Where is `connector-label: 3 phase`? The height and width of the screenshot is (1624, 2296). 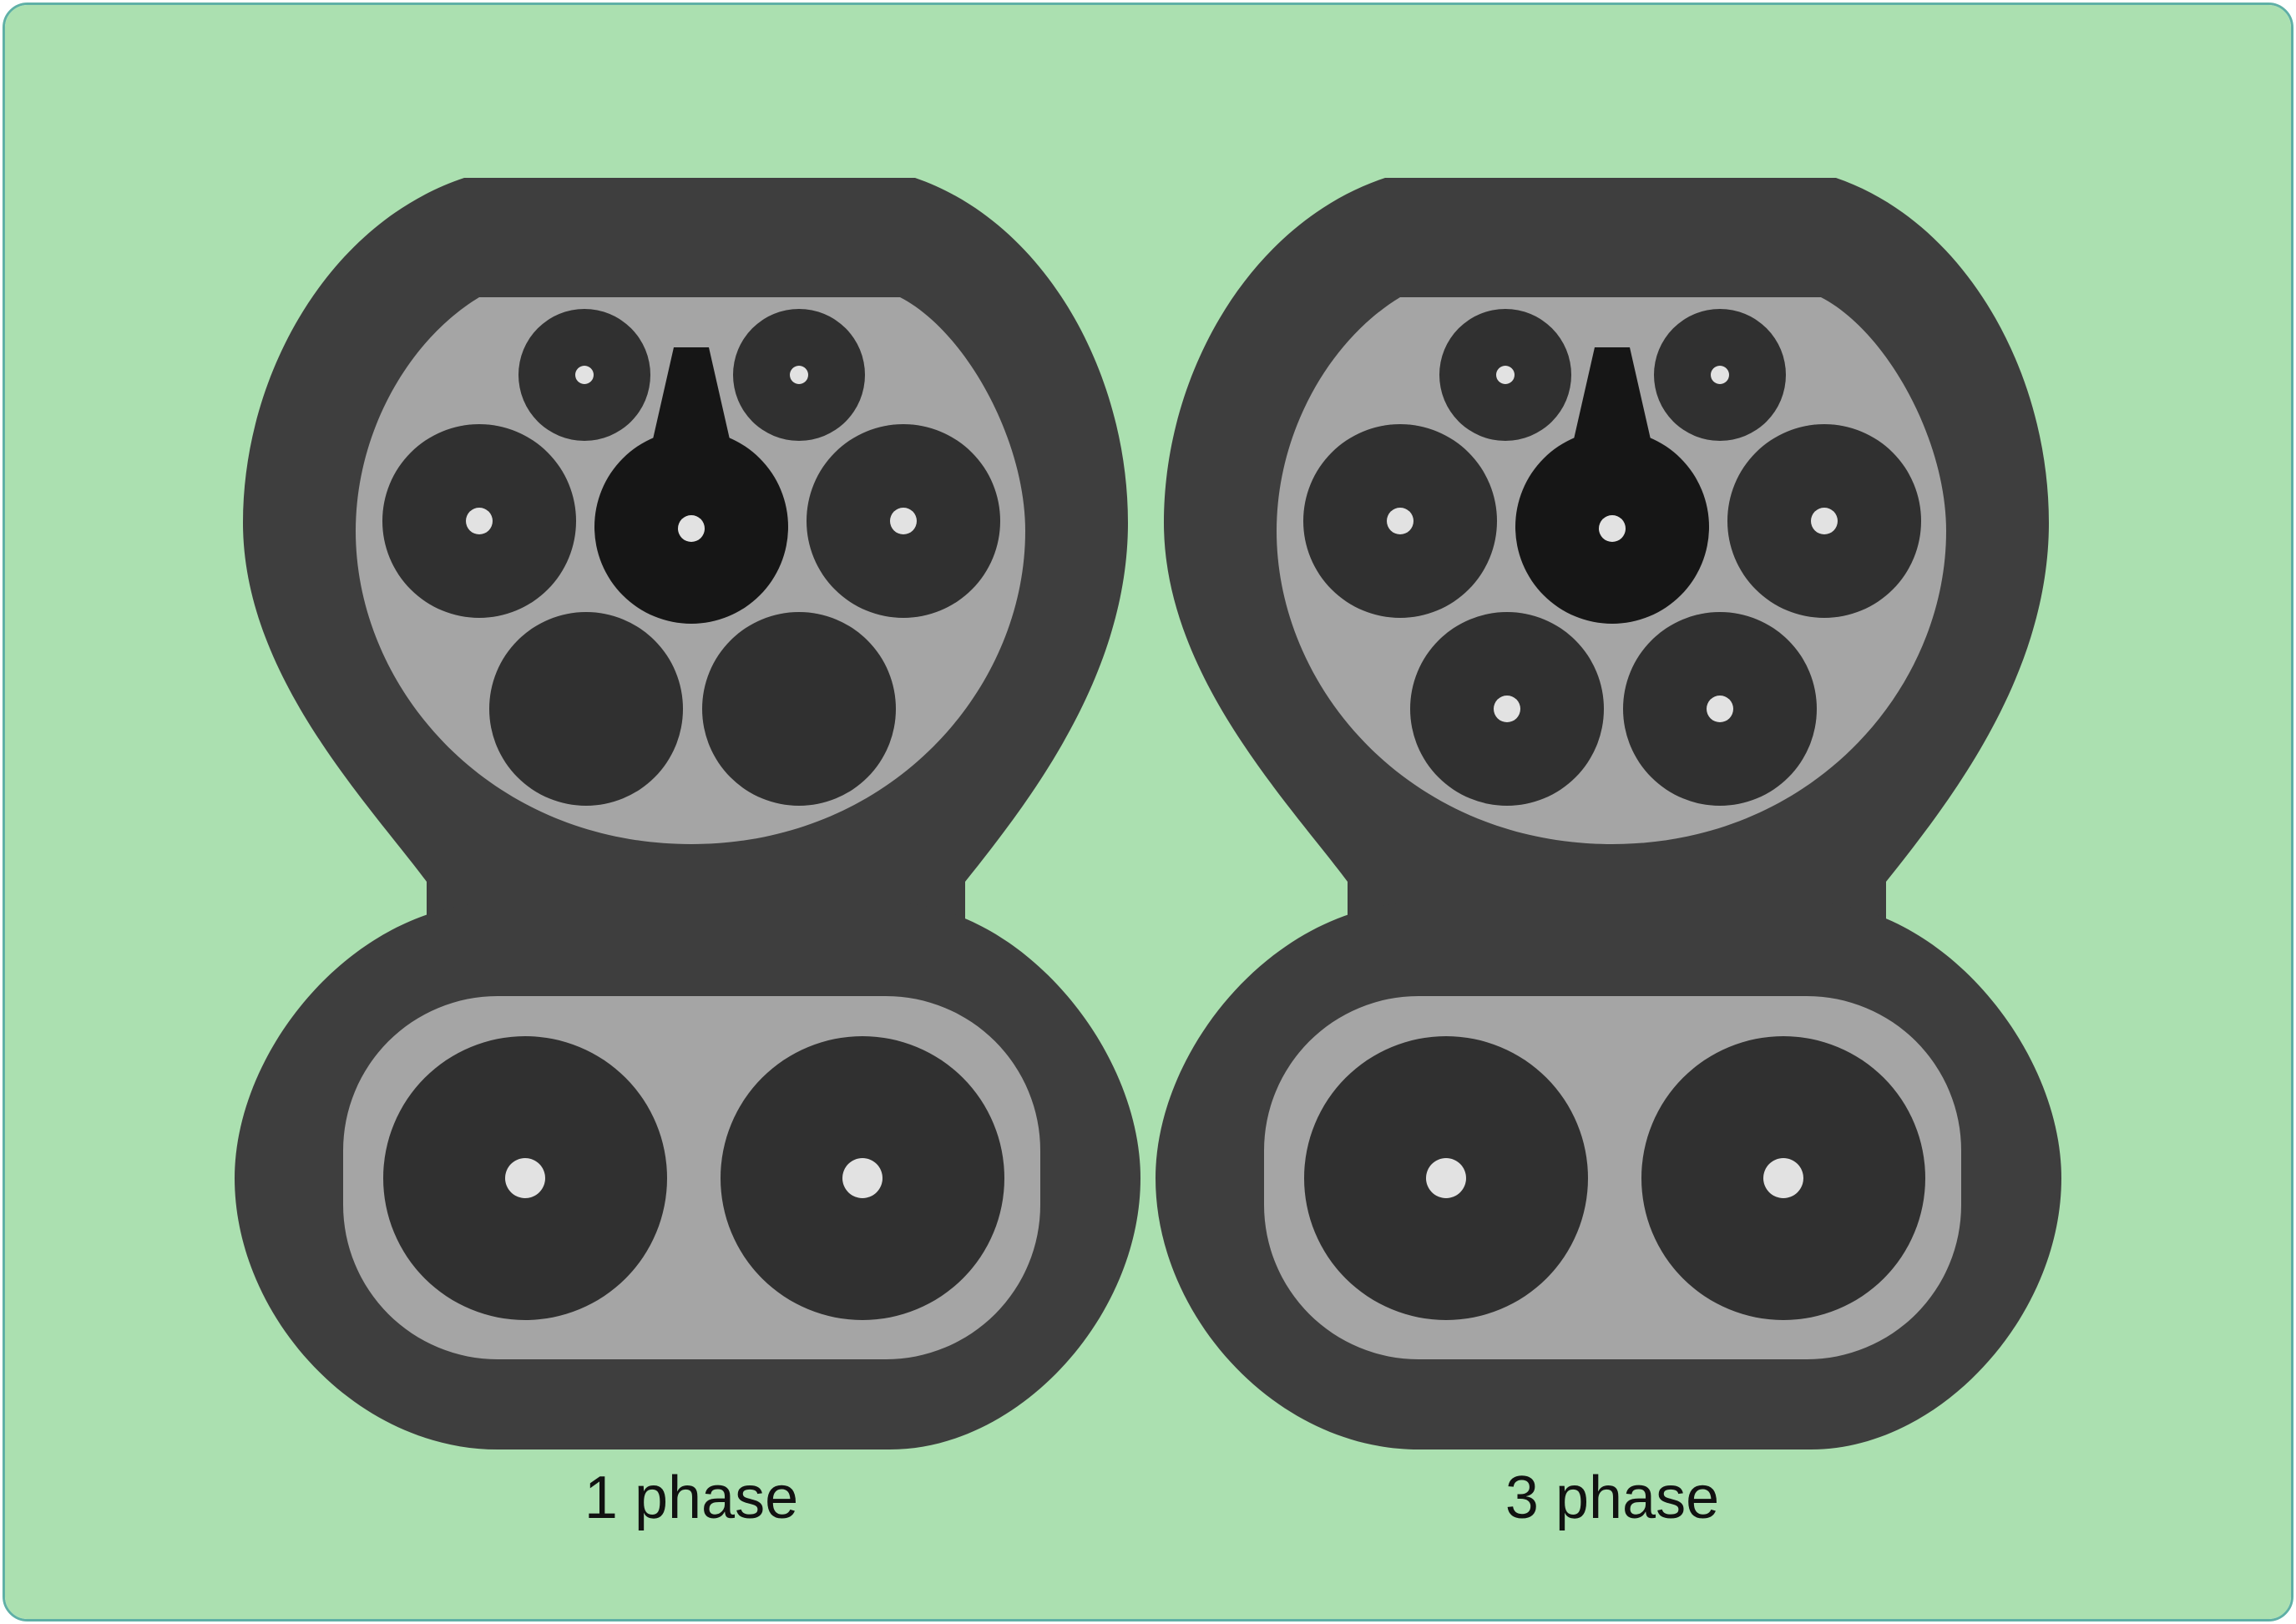 connector-label: 3 phase is located at coordinates (1612, 1498).